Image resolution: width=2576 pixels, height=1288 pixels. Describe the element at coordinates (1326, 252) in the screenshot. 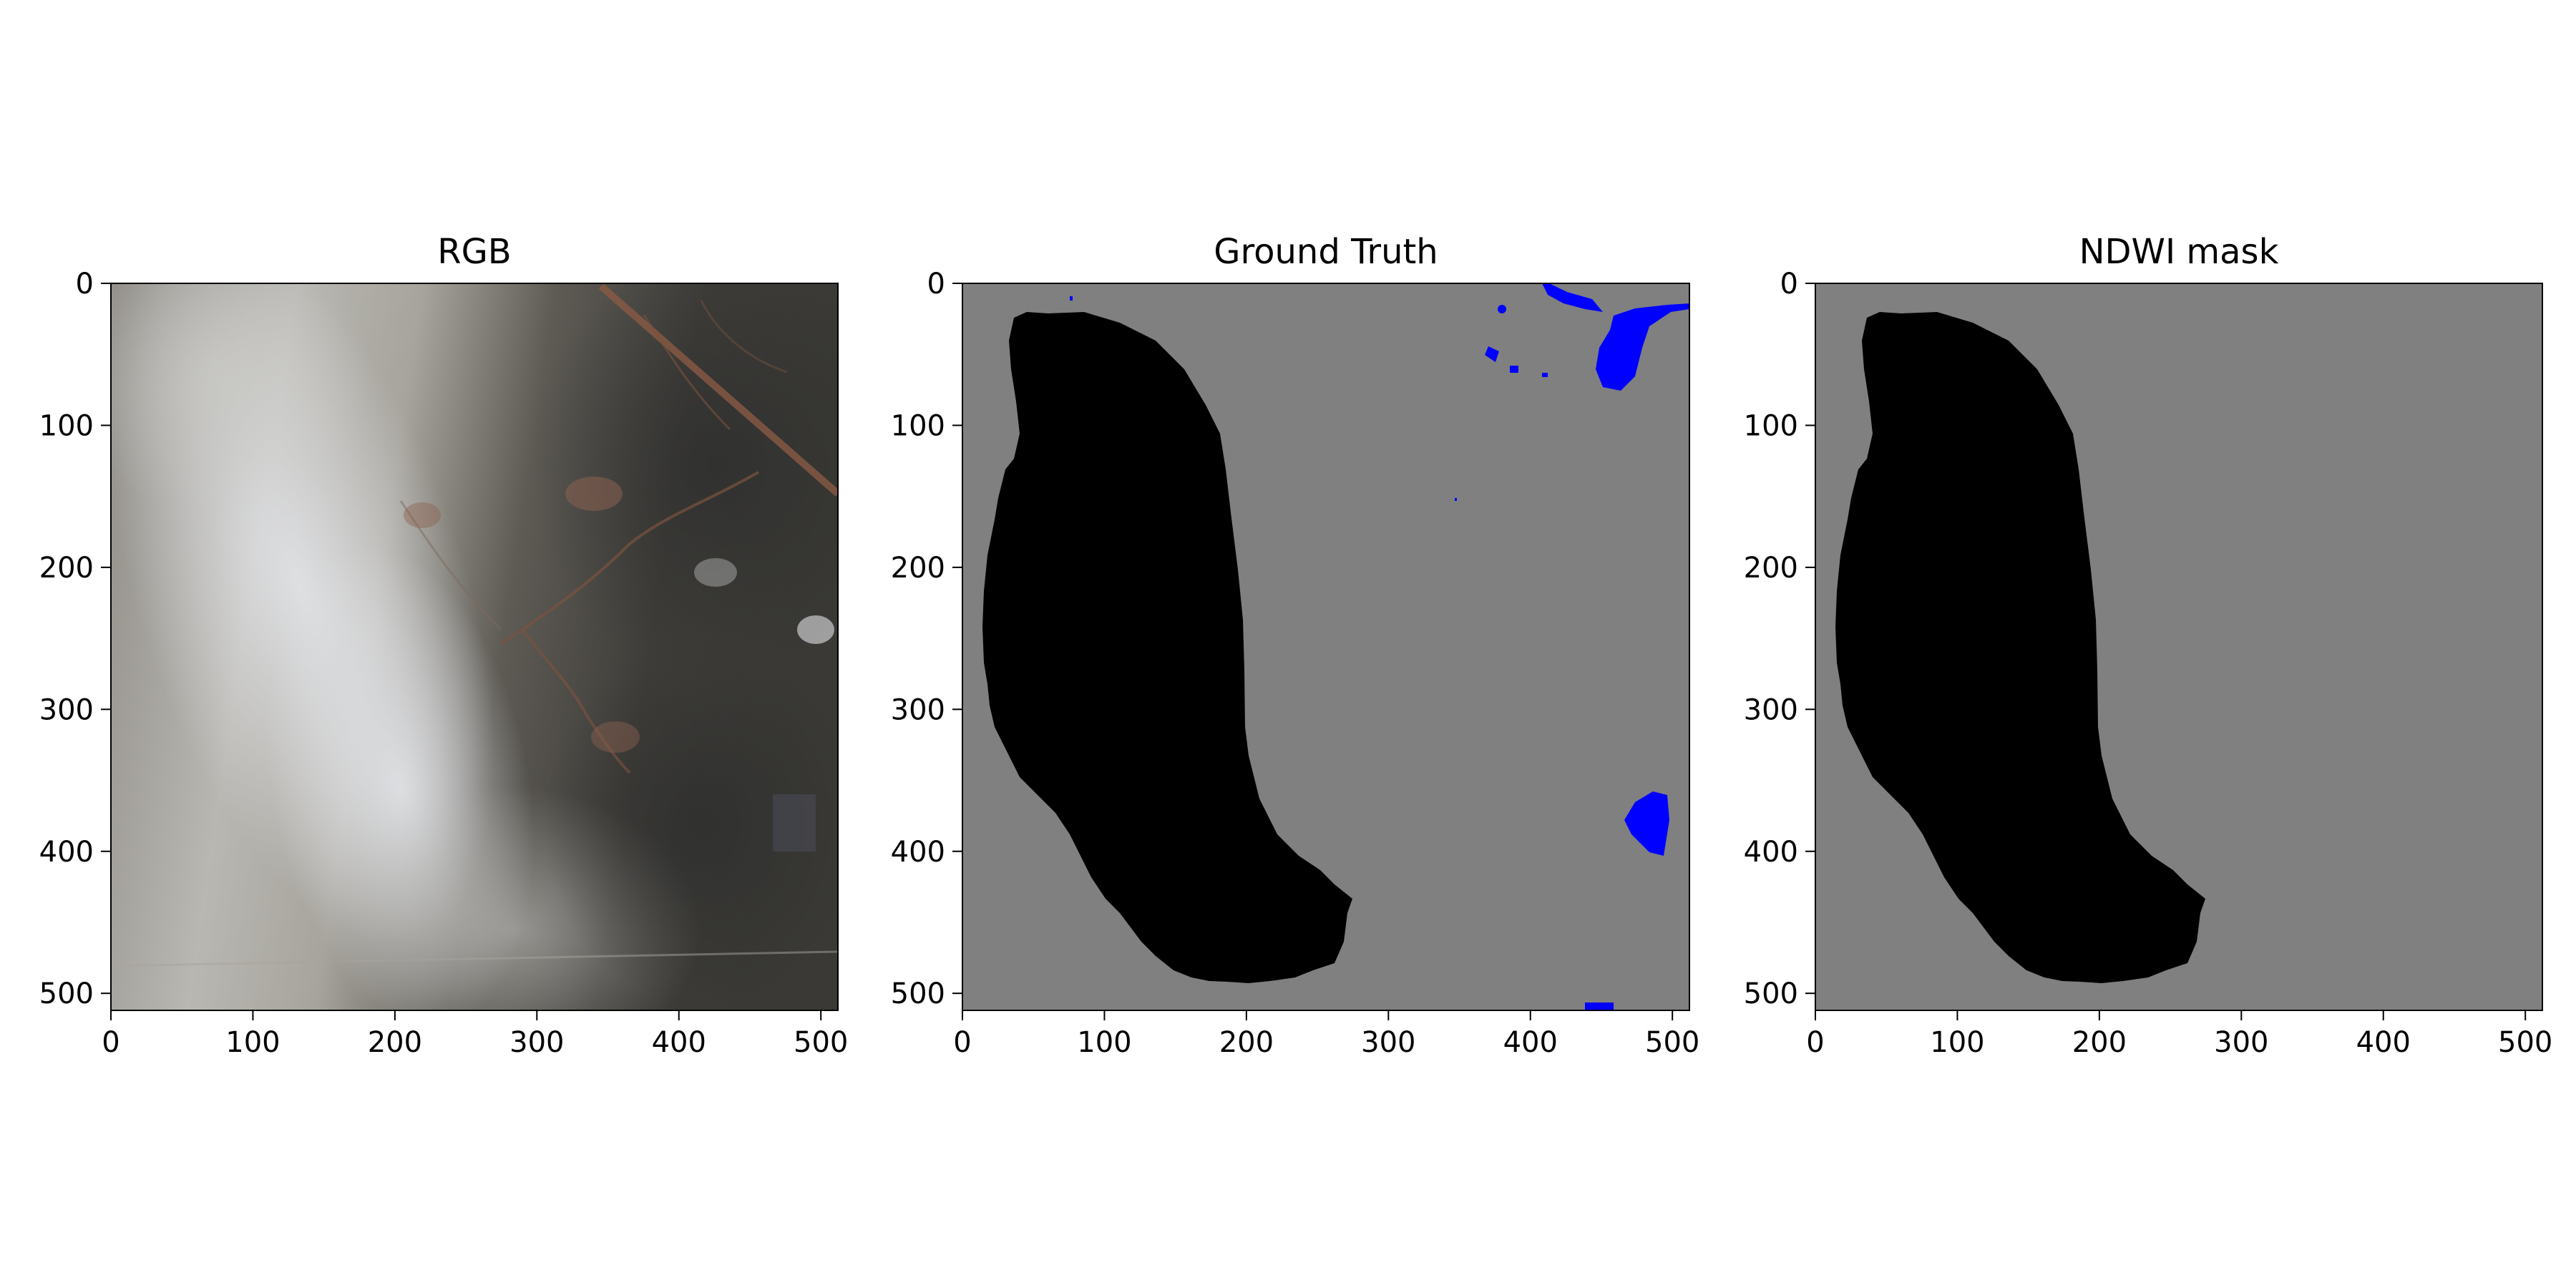

I see `panel-title-ground-truth: Ground Truth` at that location.